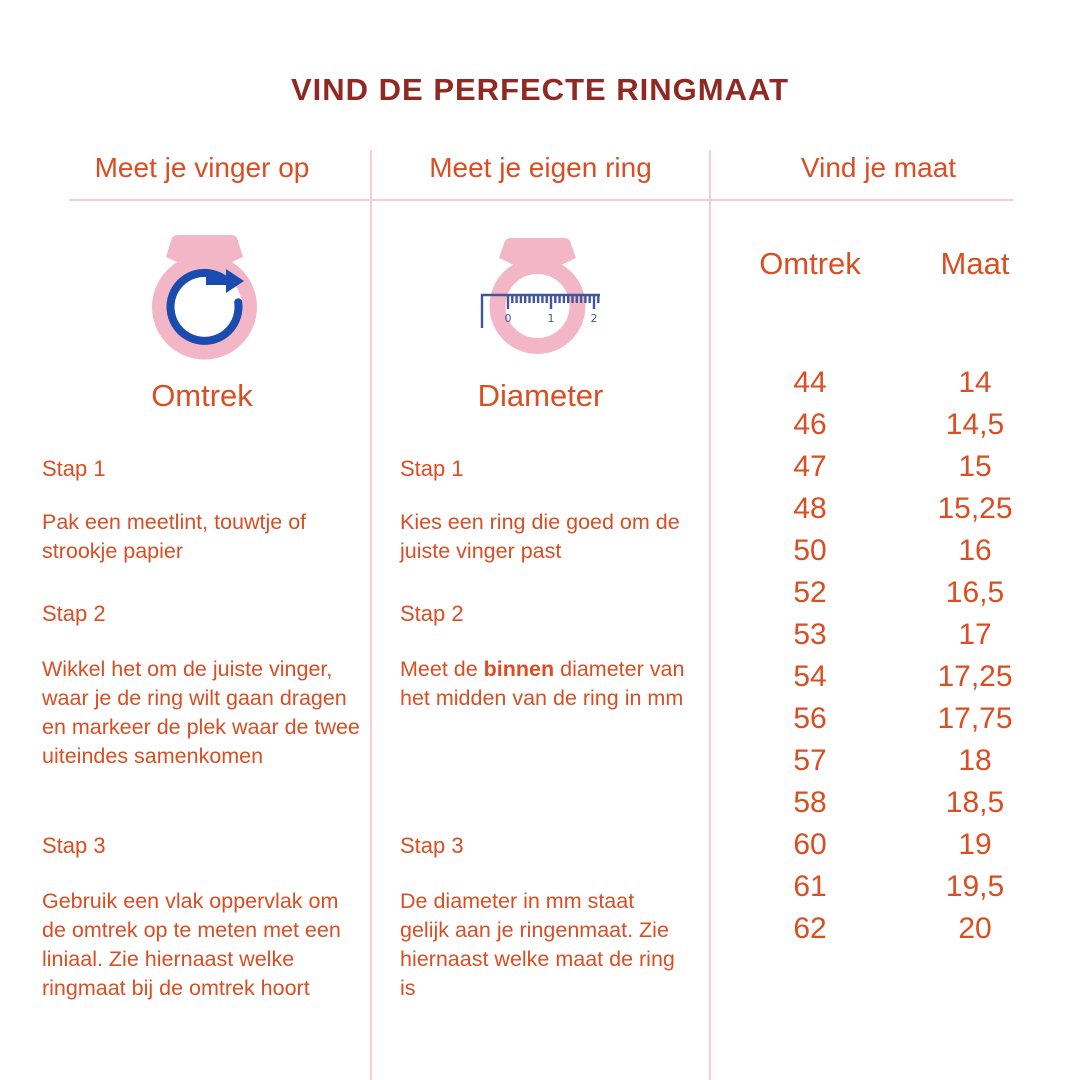 The width and height of the screenshot is (1080, 1080). I want to click on step-text-bold: binnen, so click(519, 669).